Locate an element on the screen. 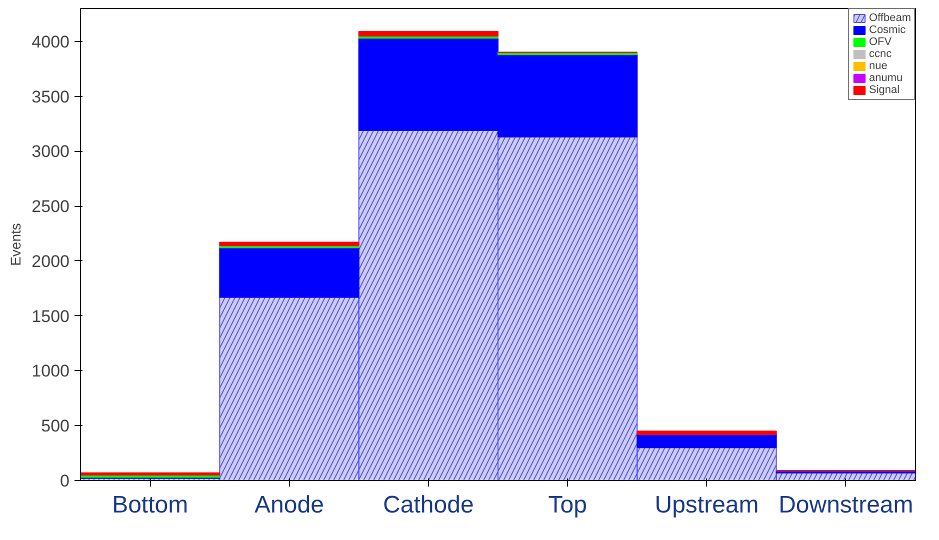  legend-label: anumu is located at coordinates (886, 78).